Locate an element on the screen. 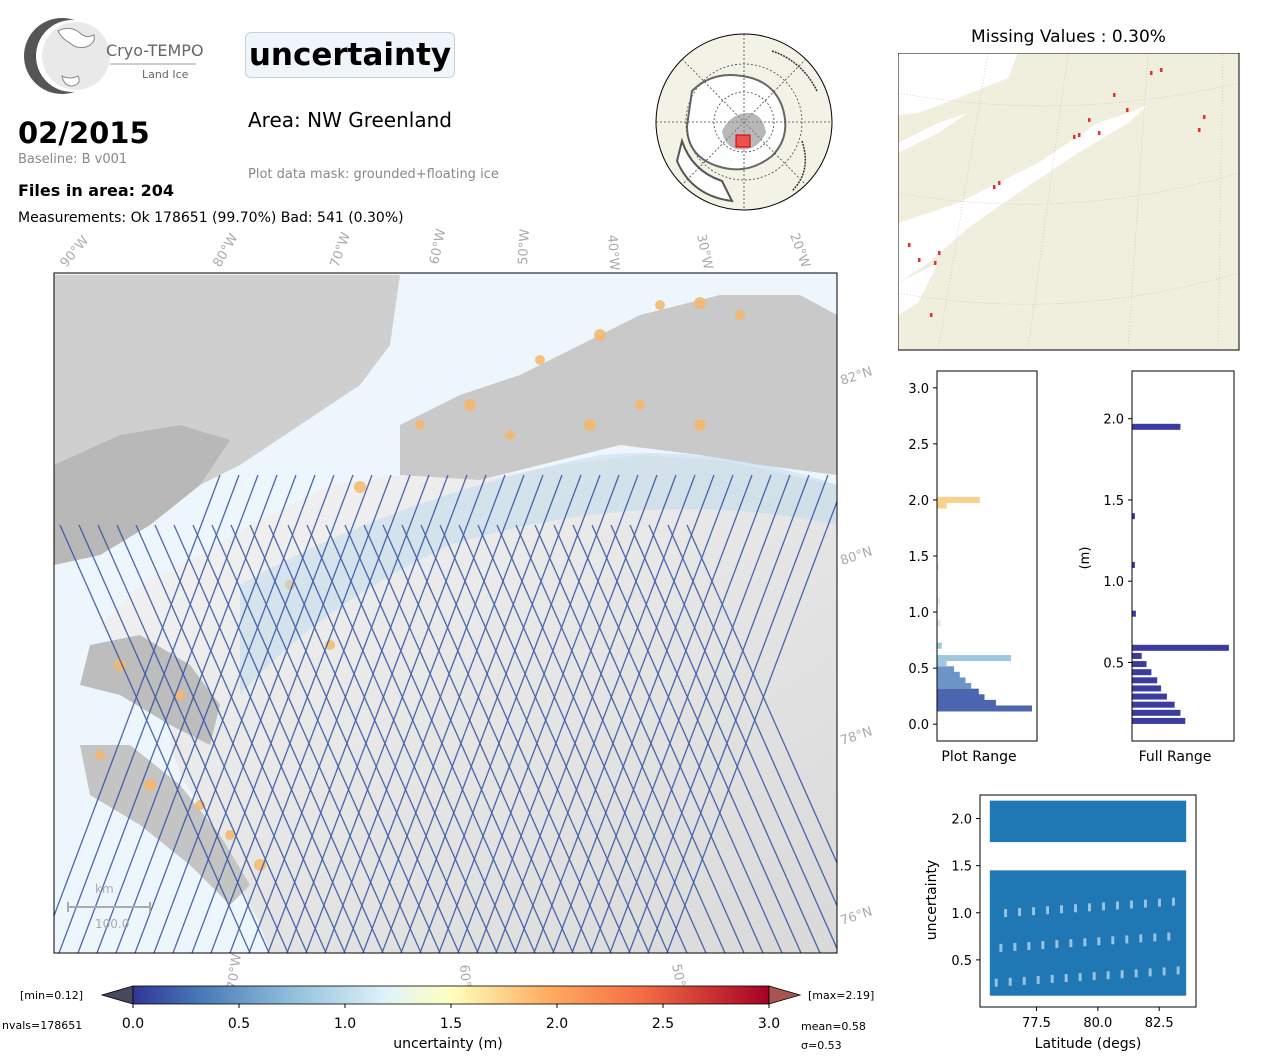 The width and height of the screenshot is (1272, 1060). scatter-y-tick-label: 2.0 is located at coordinates (961, 820).